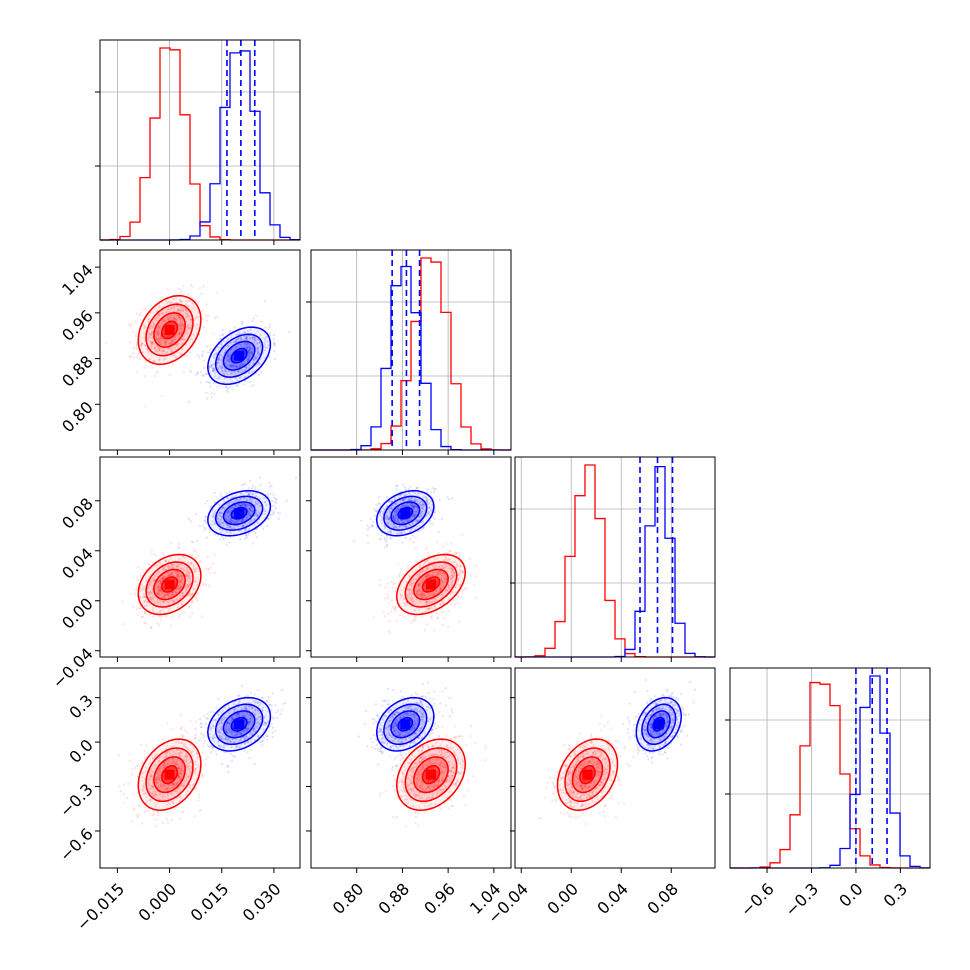  What do you see at coordinates (200, 140) in the screenshot?
I see `diag-panel-p0` at bounding box center [200, 140].